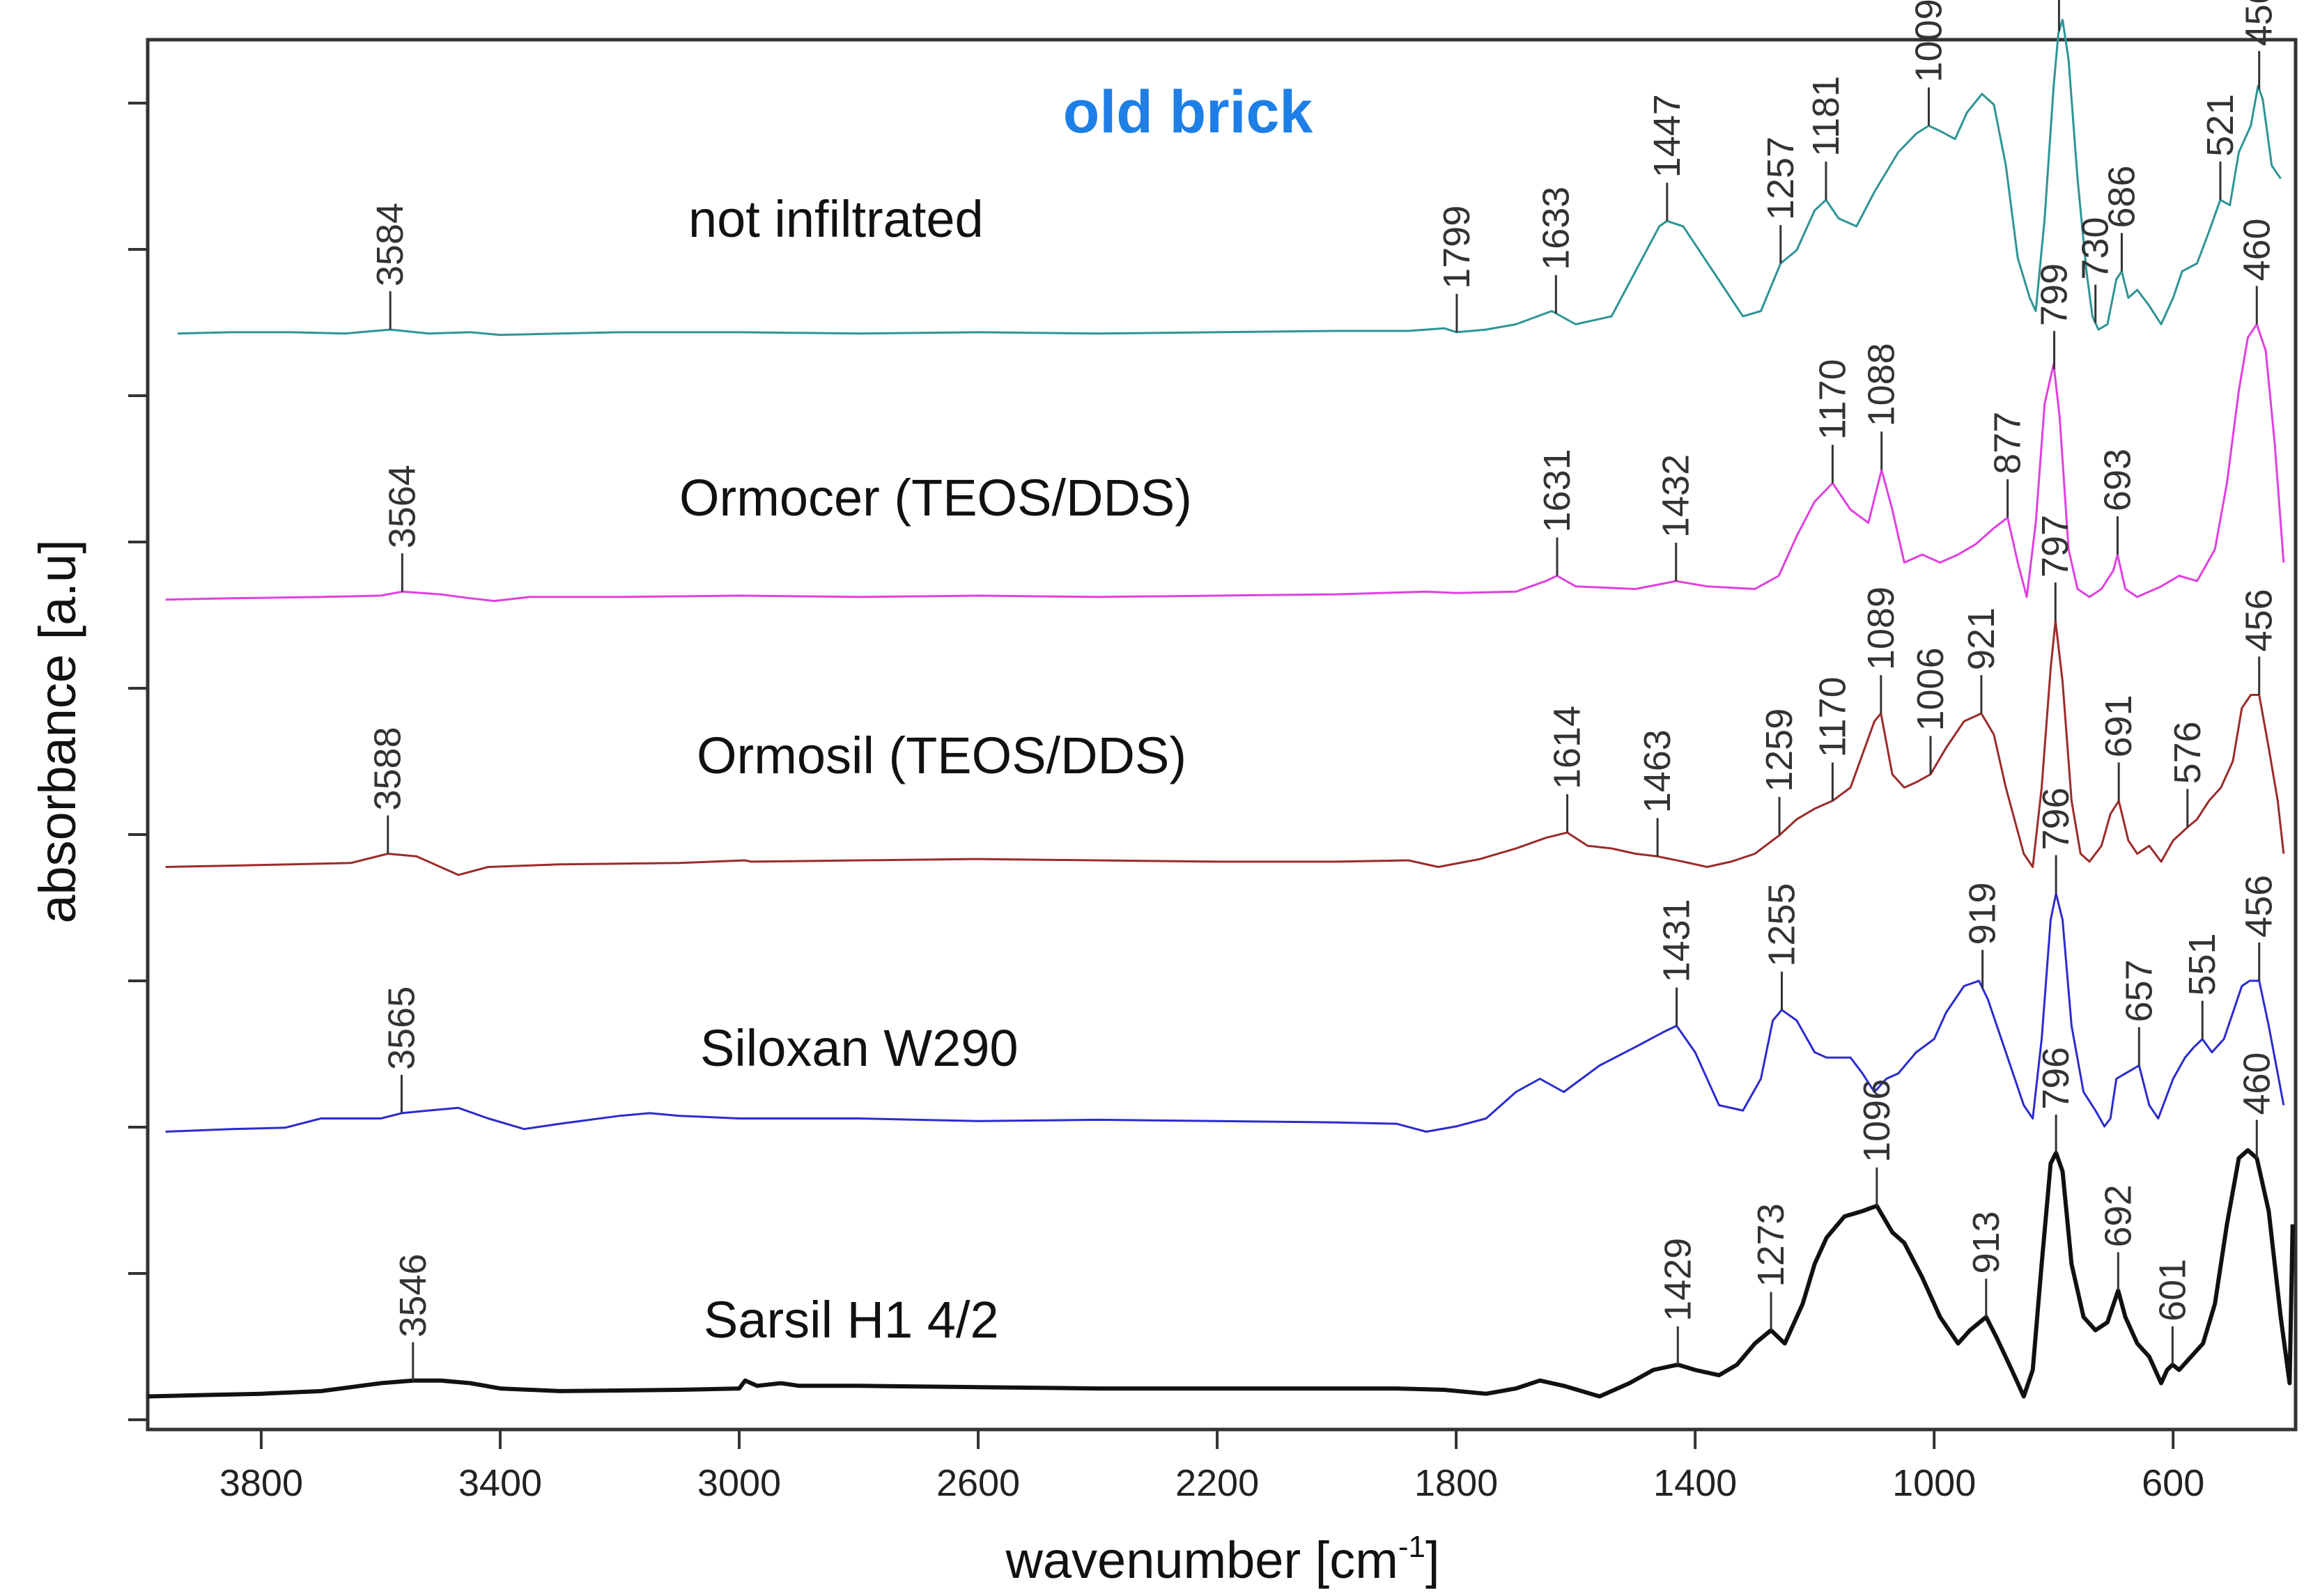  Describe the element at coordinates (1882, 384) in the screenshot. I see `peak-label: 1088` at that location.